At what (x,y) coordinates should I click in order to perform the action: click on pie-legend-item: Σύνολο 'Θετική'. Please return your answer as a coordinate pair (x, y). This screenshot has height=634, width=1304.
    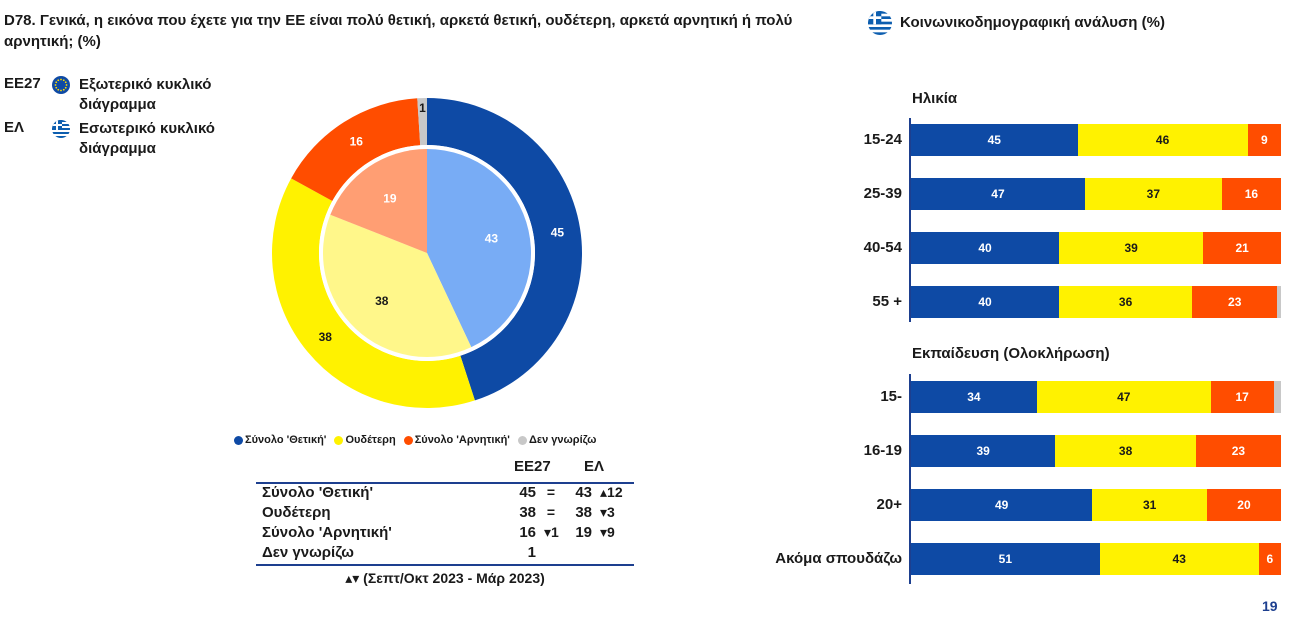
    Looking at the image, I should click on (280, 440).